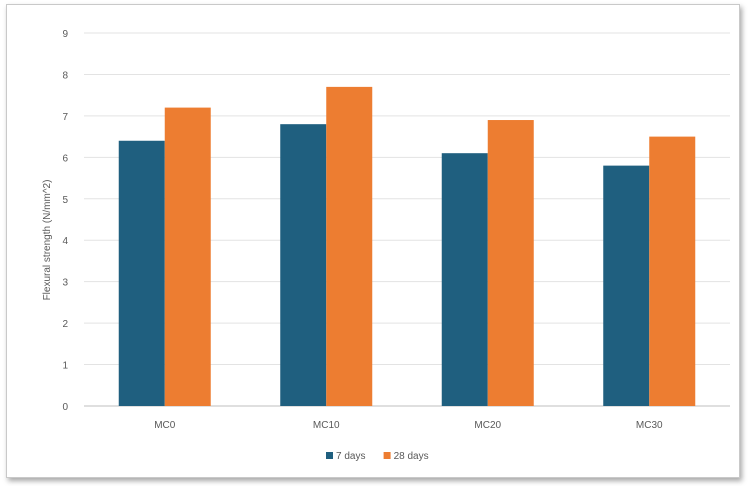 Image resolution: width=748 pixels, height=486 pixels. I want to click on bar-7-days-MC10, so click(303, 265).